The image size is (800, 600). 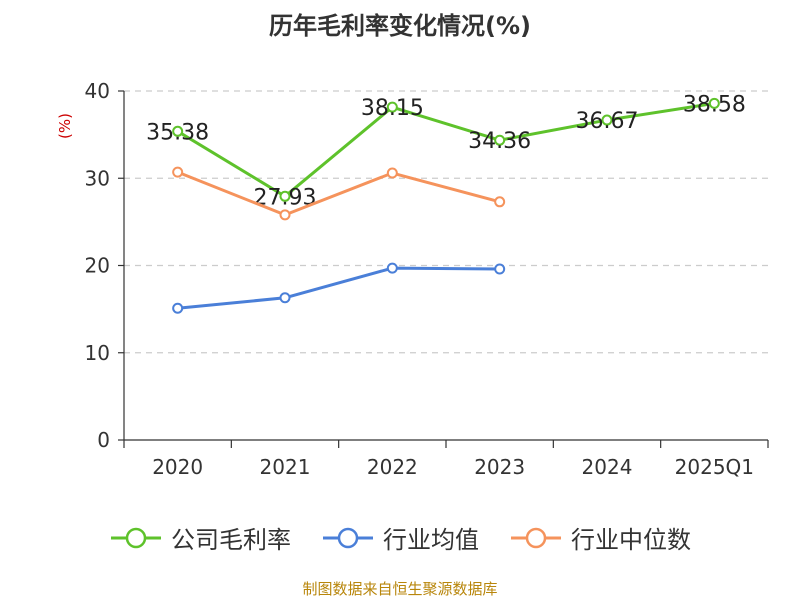 I want to click on data-label: 36.67, so click(x=607, y=121).